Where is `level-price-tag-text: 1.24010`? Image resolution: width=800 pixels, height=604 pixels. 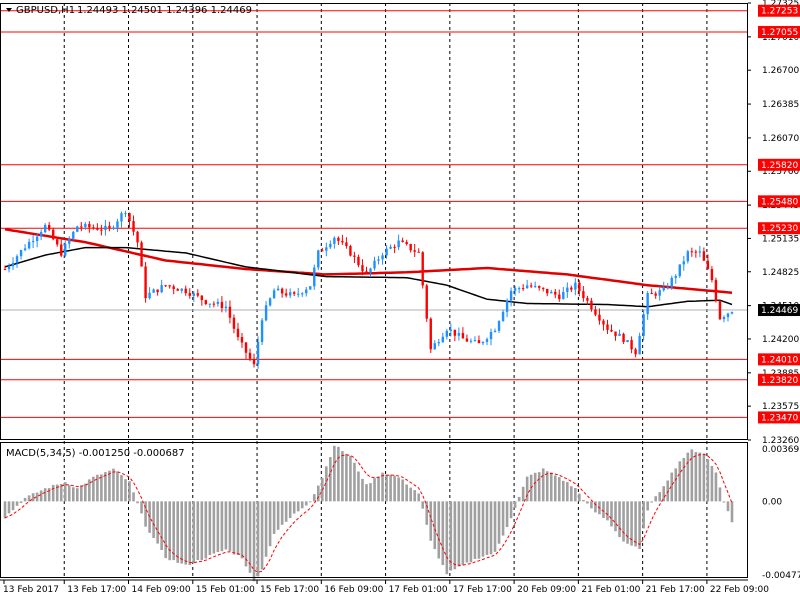
level-price-tag-text: 1.24010 is located at coordinates (779, 360).